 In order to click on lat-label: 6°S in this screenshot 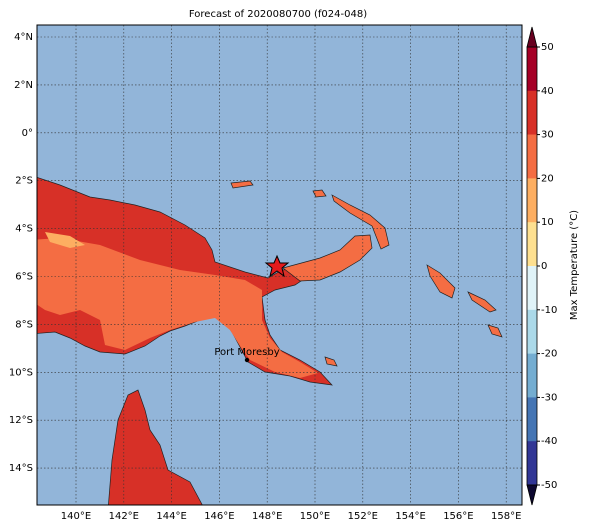, I will do `click(24, 277)`.